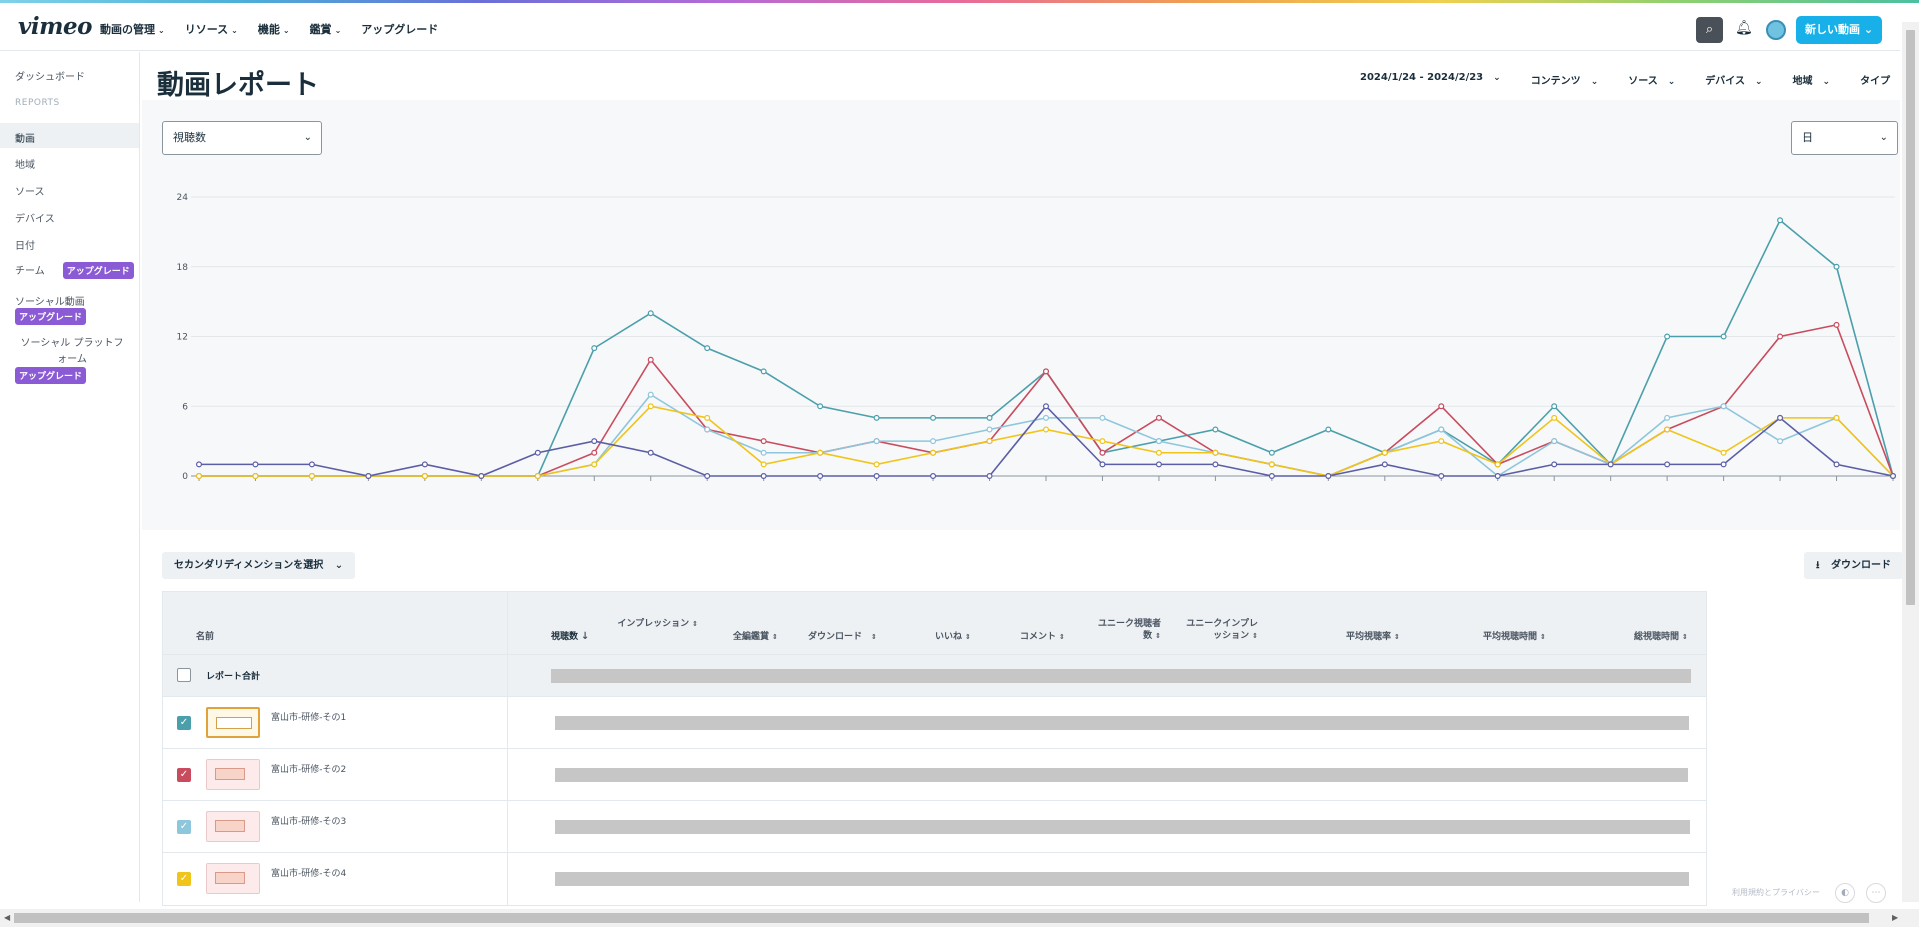  Describe the element at coordinates (249, 565) in the screenshot. I see `secondary-dimension-label: セカンダリディメンションを選択` at that location.